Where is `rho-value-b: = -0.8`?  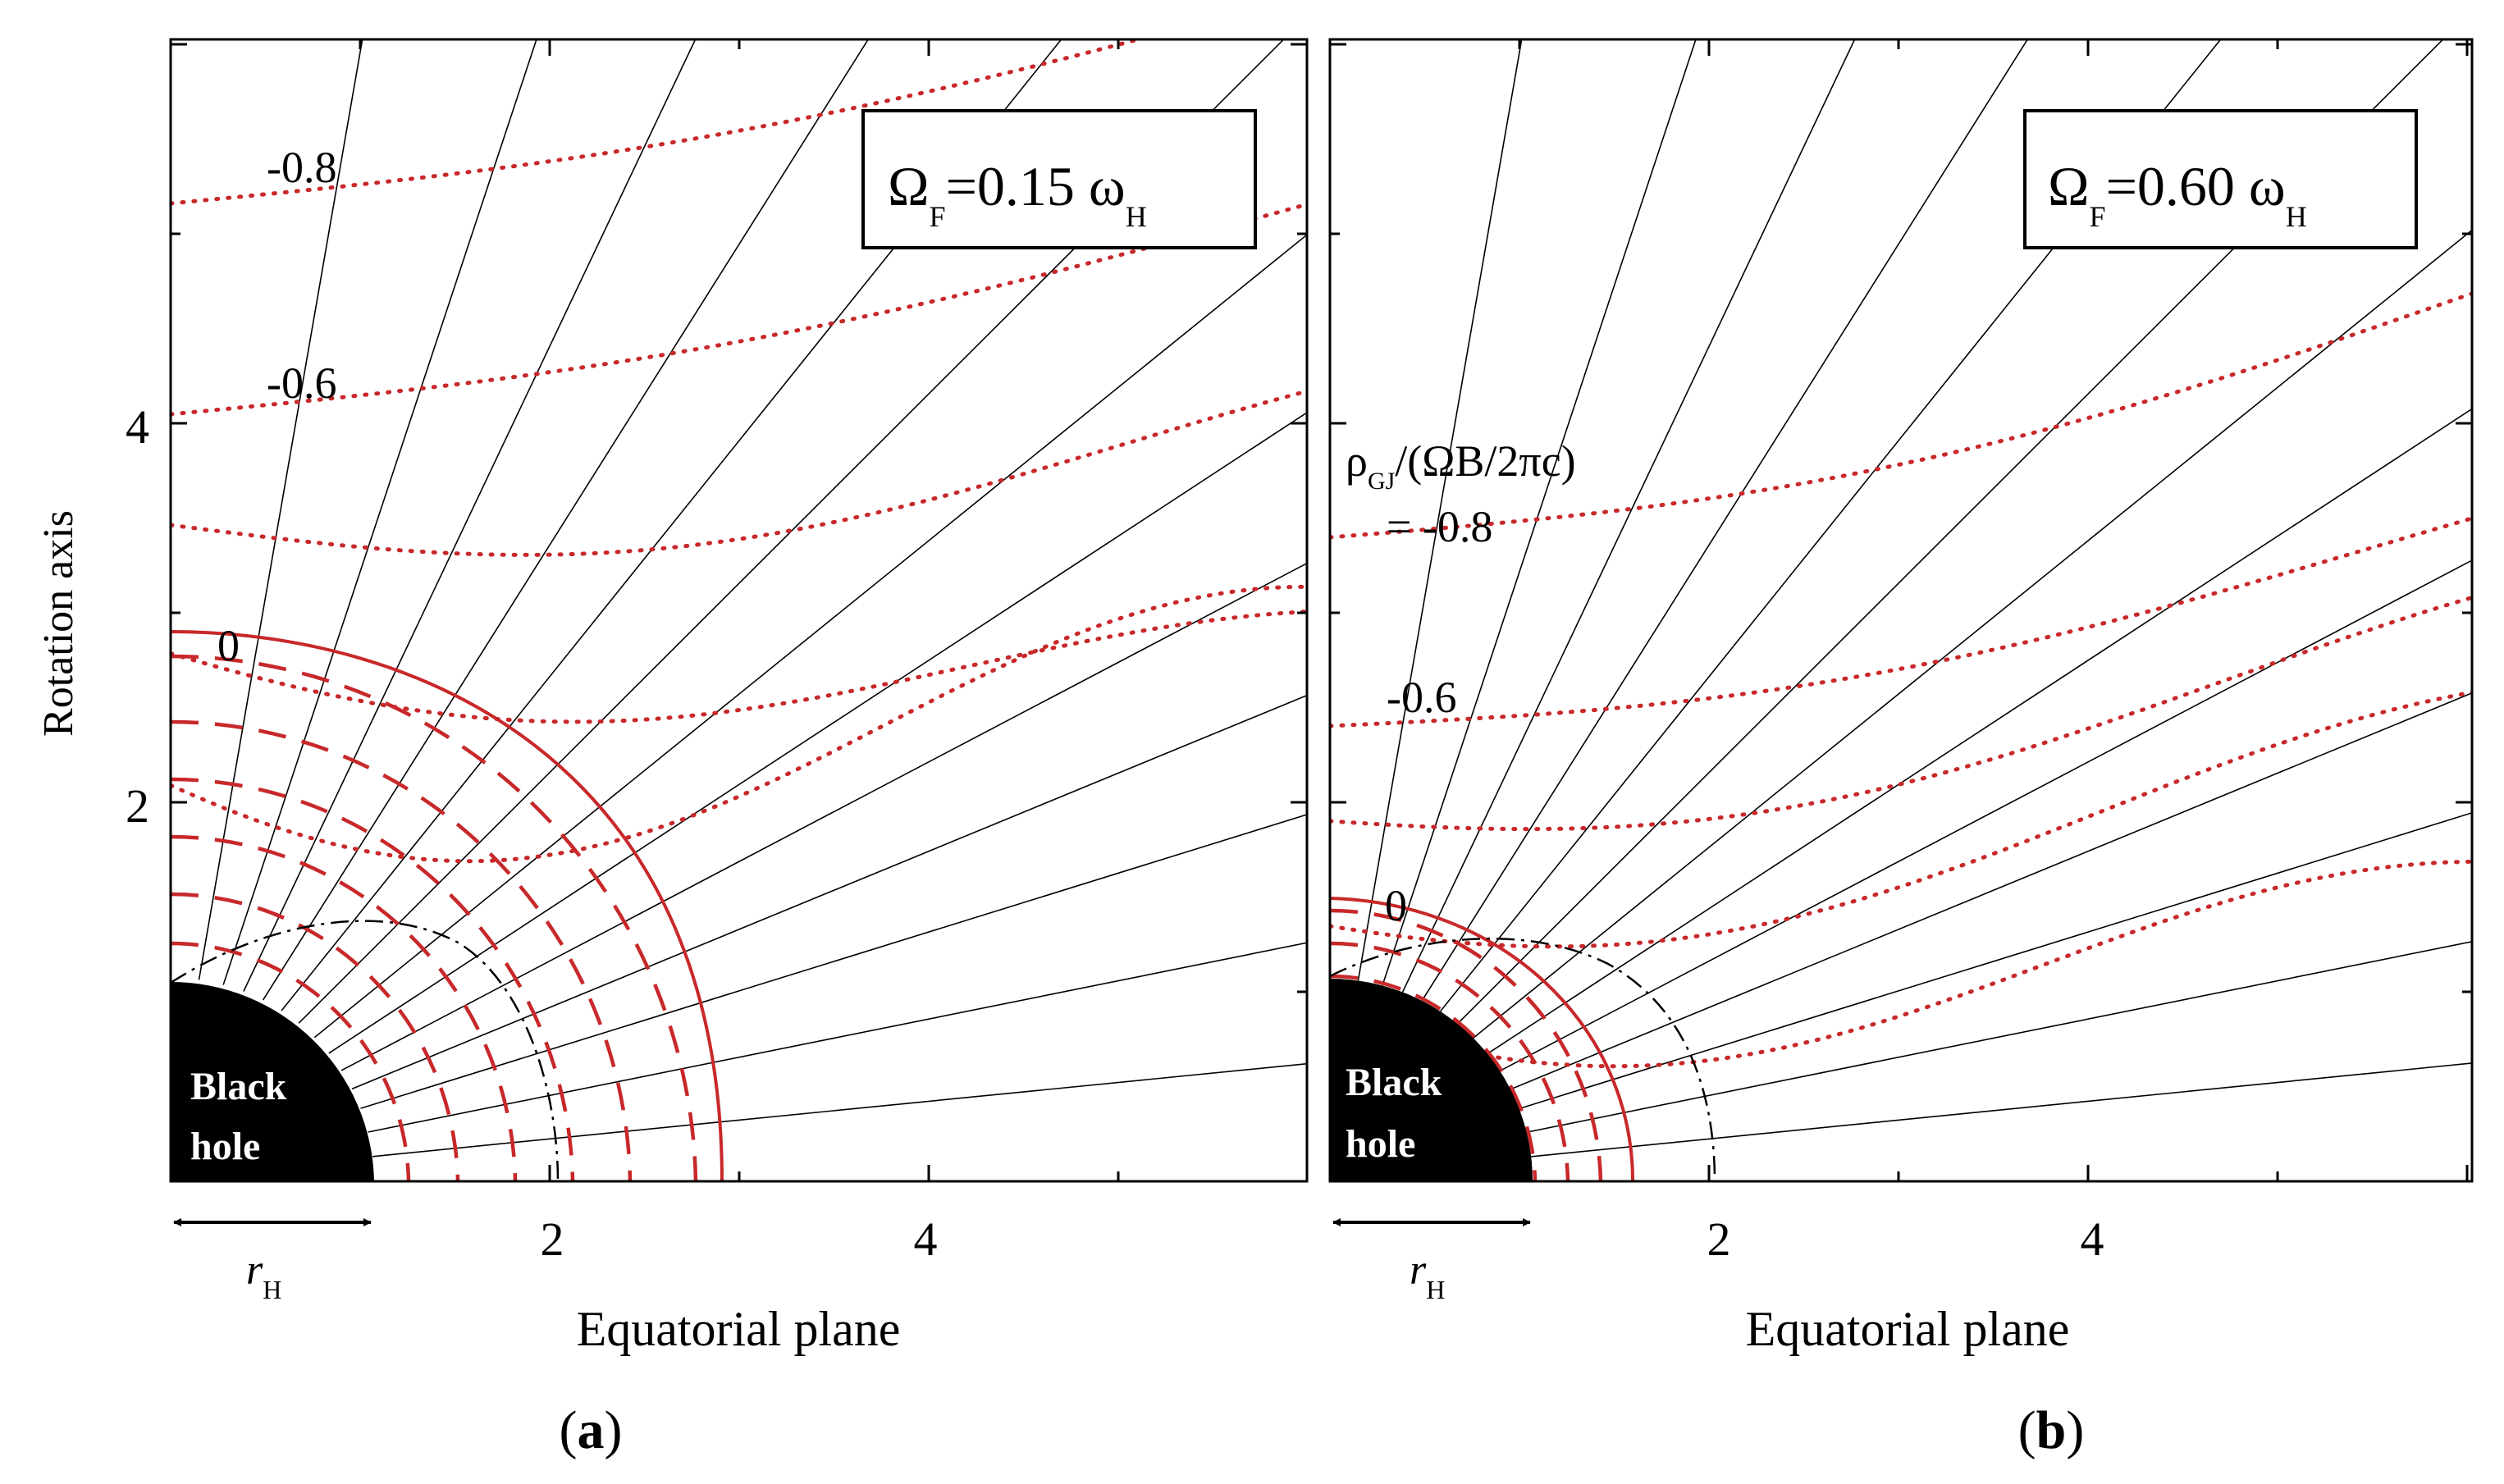
rho-value-b: = -0.8 is located at coordinates (1439, 526).